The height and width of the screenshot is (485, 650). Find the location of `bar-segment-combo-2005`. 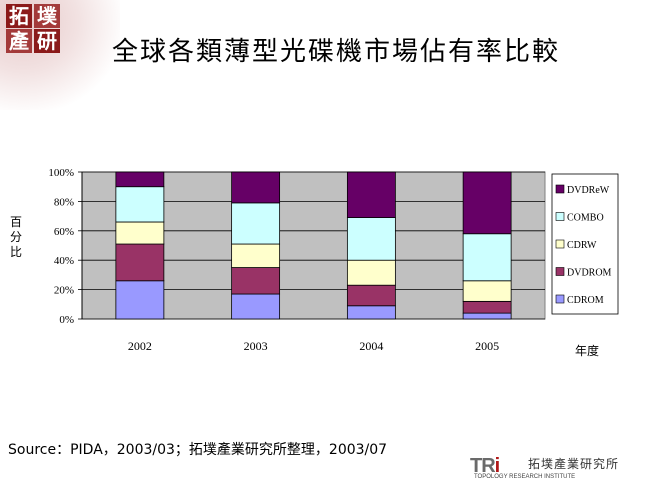

bar-segment-combo-2005 is located at coordinates (487, 257).